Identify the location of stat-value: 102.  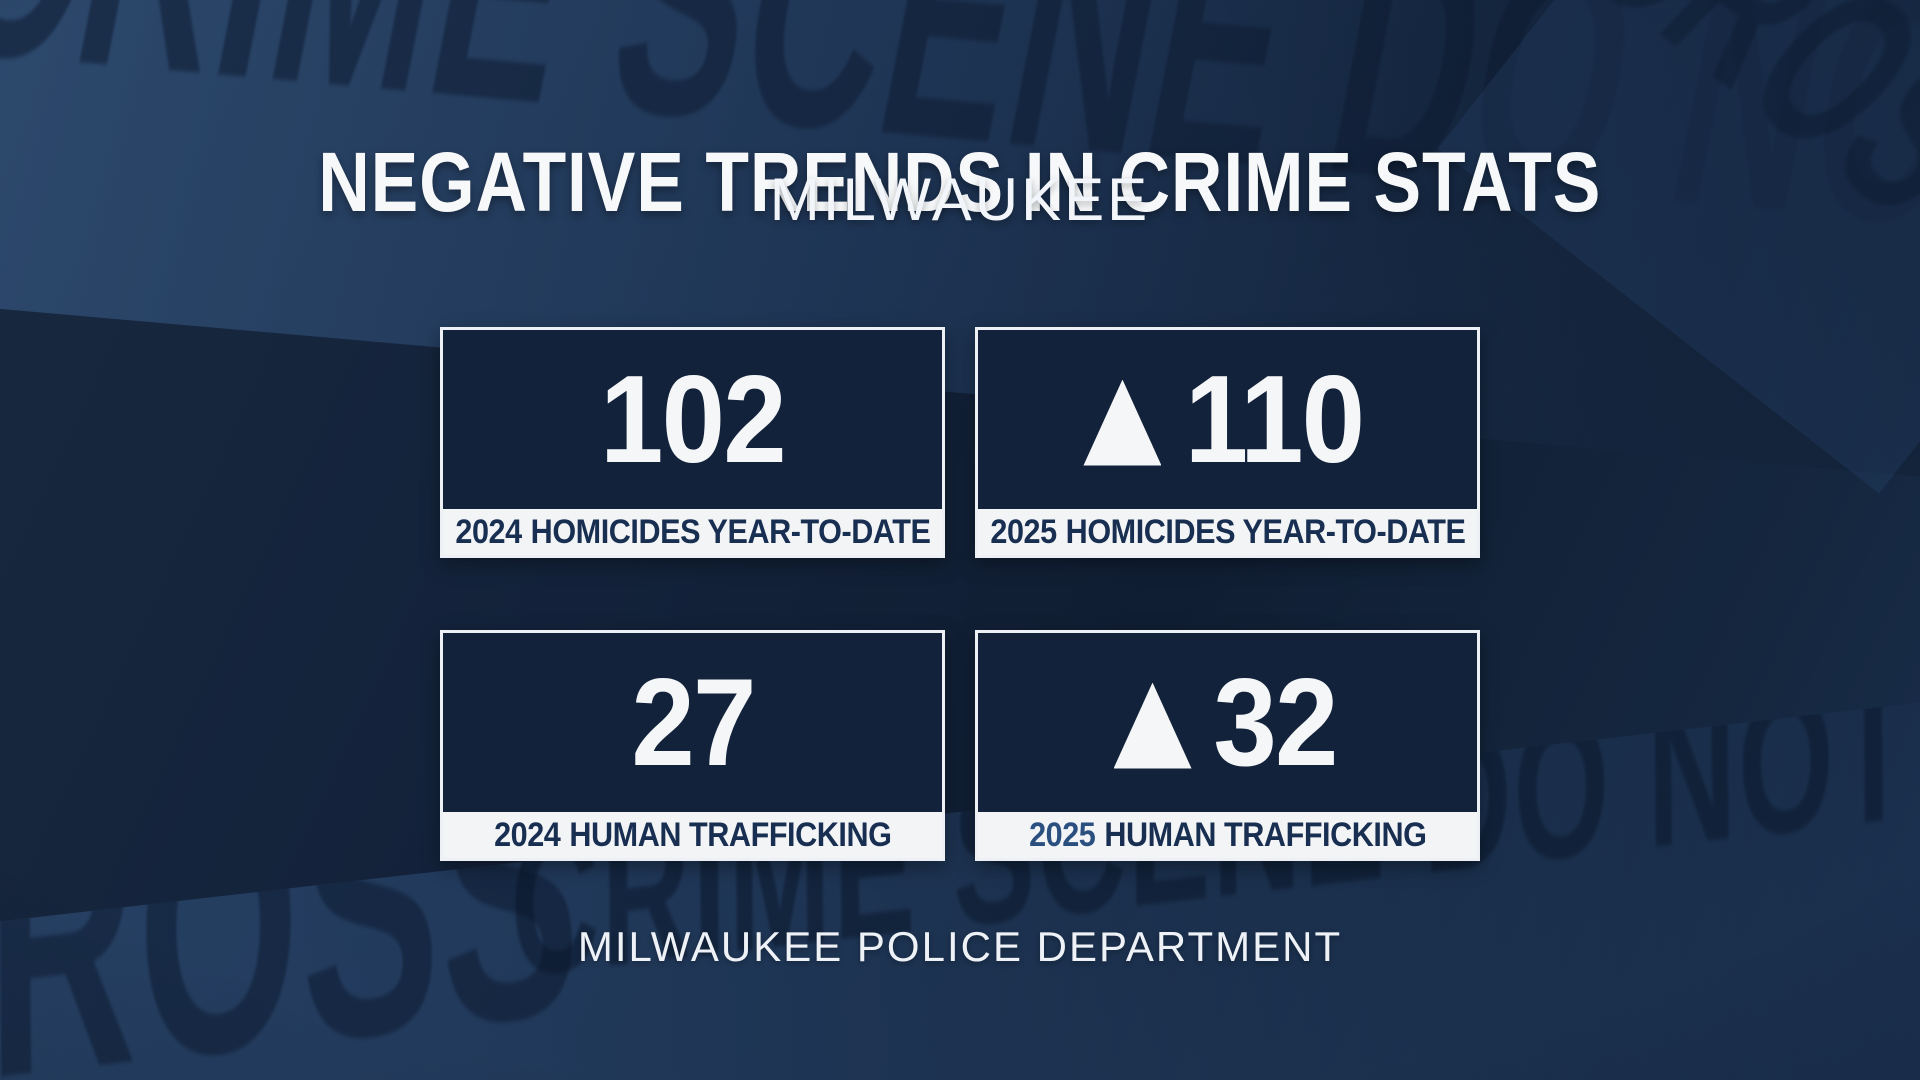
(693, 419).